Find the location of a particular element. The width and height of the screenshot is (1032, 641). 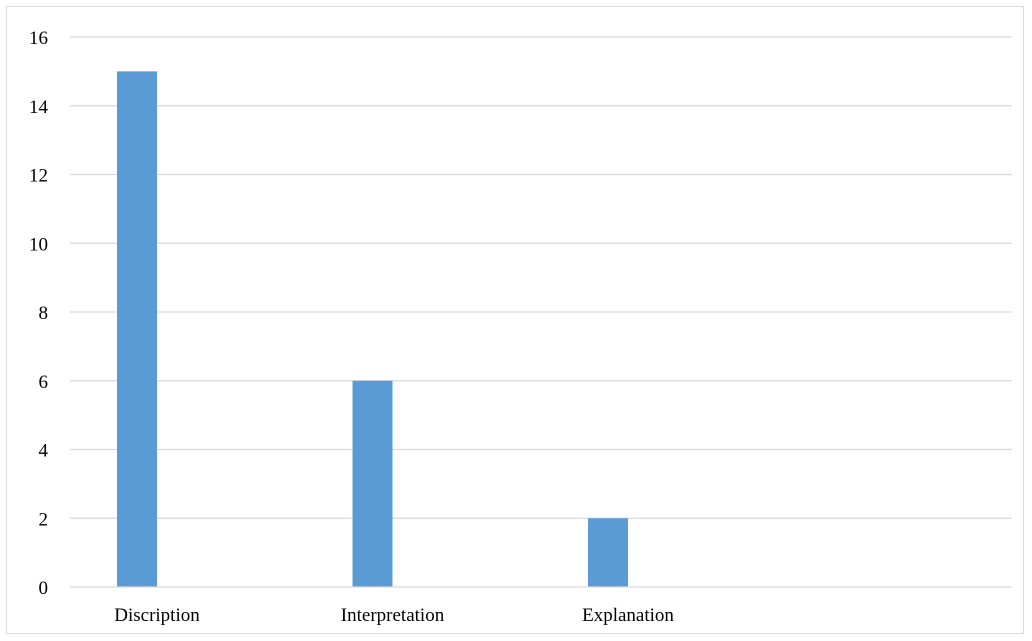

y-tick-label-6: 6 is located at coordinates (44, 382).